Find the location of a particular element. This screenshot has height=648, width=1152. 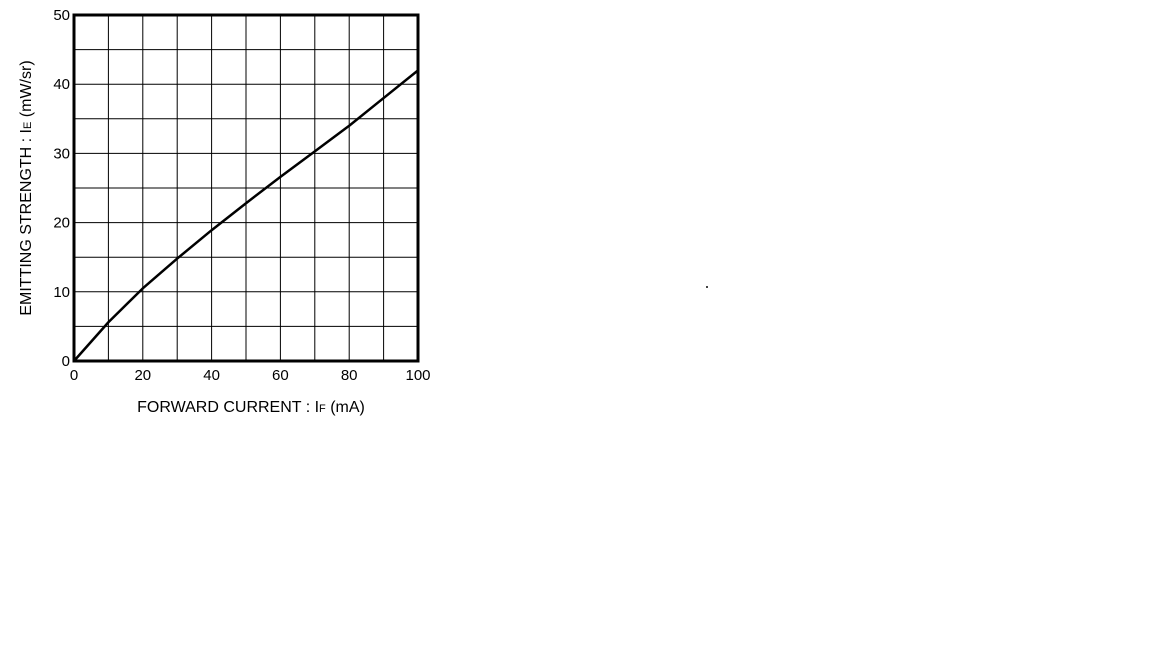

x-axis-label: FORWARD CURRENT : IF (mA) is located at coordinates (251, 407).